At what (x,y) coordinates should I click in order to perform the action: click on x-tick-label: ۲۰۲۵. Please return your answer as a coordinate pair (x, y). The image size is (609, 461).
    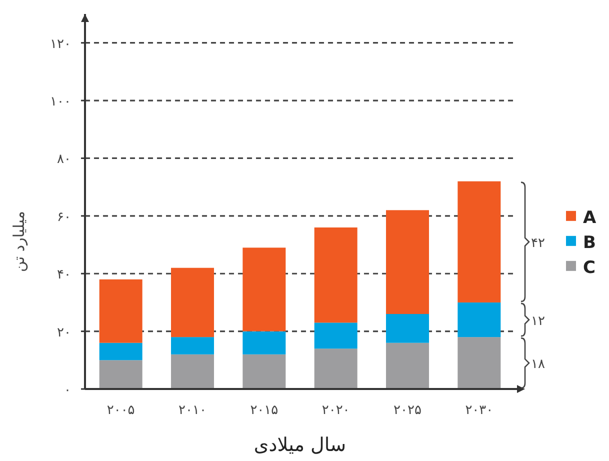
    Looking at the image, I should click on (408, 410).